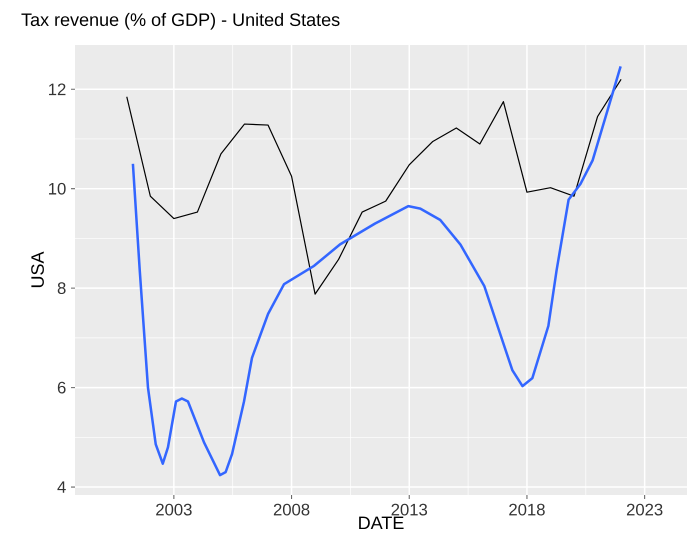 This screenshot has height=550, width=689. What do you see at coordinates (57, 188) in the screenshot?
I see `y-tick-label: 10` at bounding box center [57, 188].